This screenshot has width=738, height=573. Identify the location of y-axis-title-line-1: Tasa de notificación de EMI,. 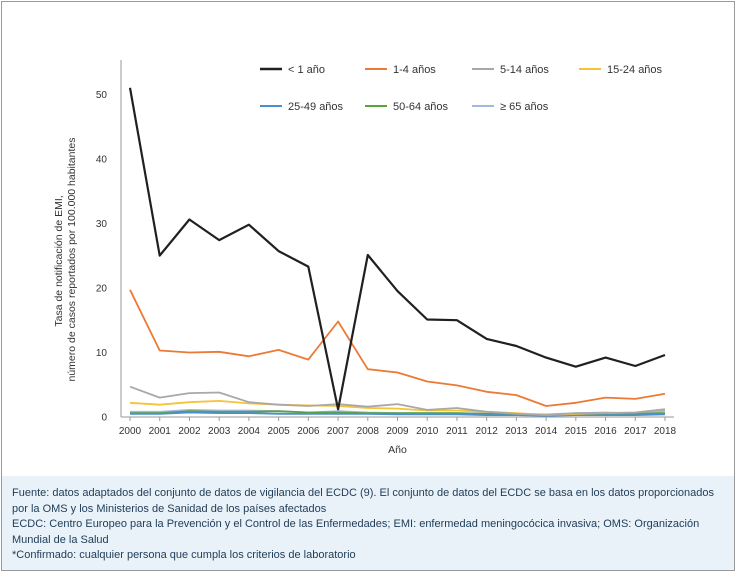
(59, 260).